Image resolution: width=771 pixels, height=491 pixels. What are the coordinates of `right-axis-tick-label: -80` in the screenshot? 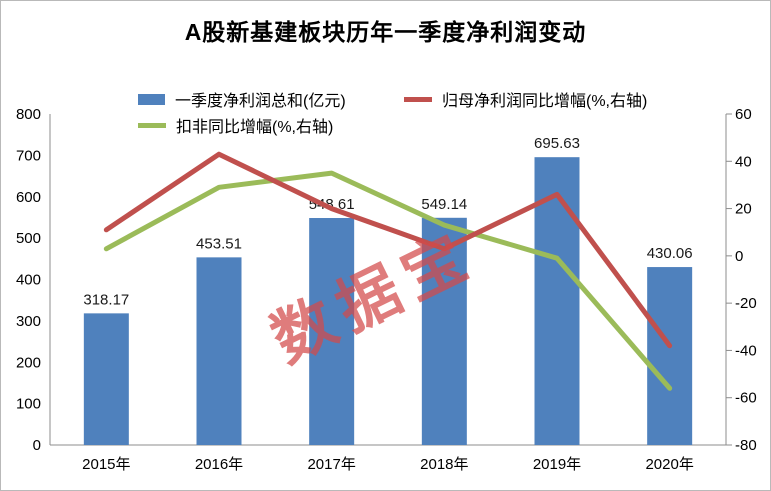 It's located at (746, 445).